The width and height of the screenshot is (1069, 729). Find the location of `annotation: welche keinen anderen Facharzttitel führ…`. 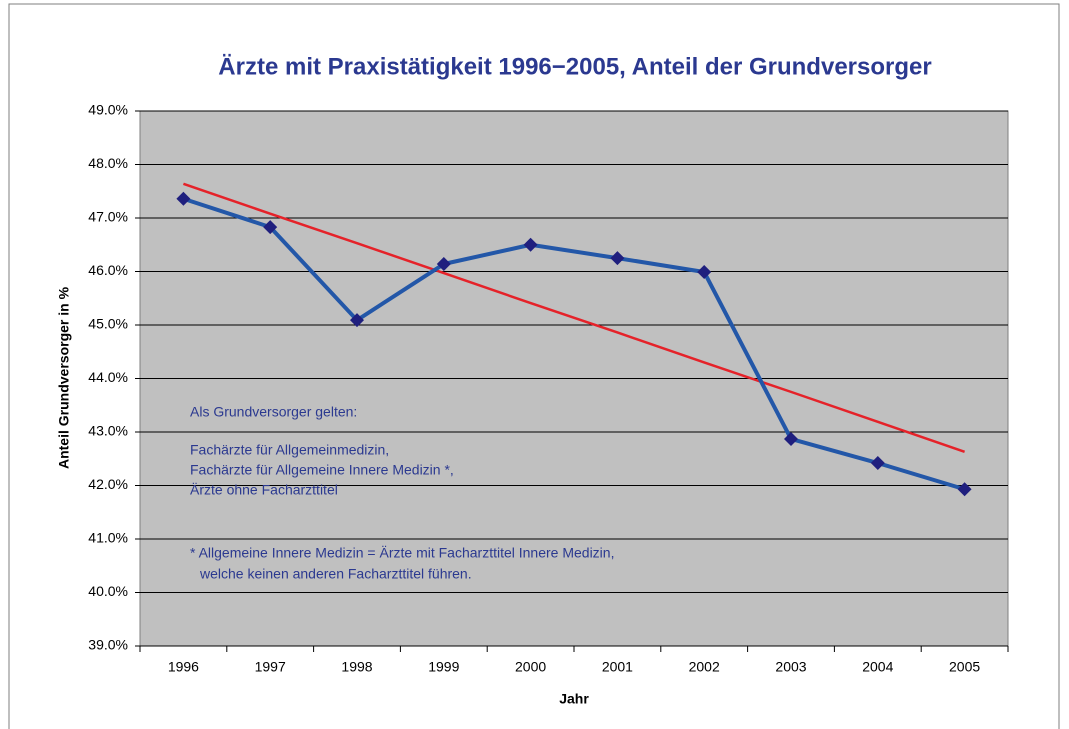

annotation: welche keinen anderen Facharzttitel führ… is located at coordinates (335, 574).